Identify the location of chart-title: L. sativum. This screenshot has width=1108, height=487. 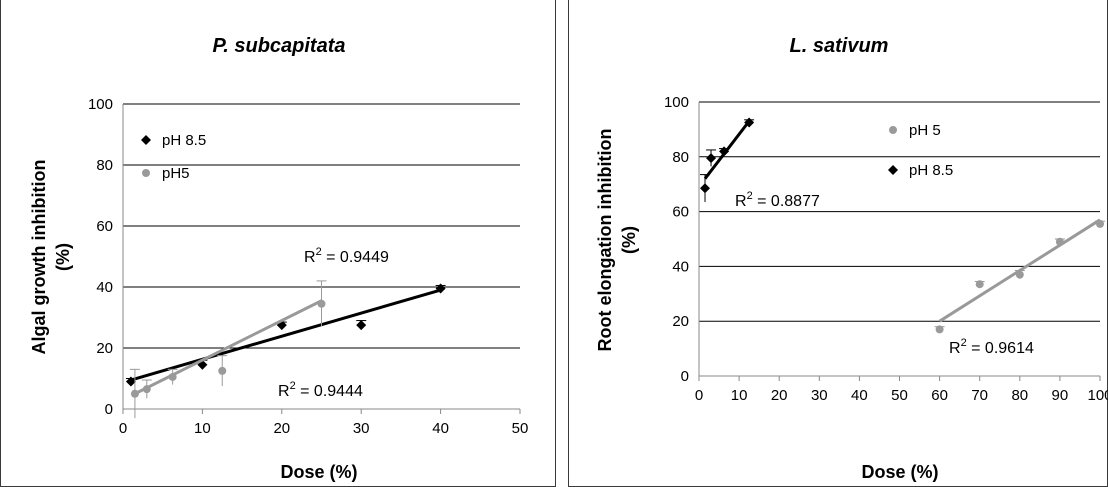
(839, 46).